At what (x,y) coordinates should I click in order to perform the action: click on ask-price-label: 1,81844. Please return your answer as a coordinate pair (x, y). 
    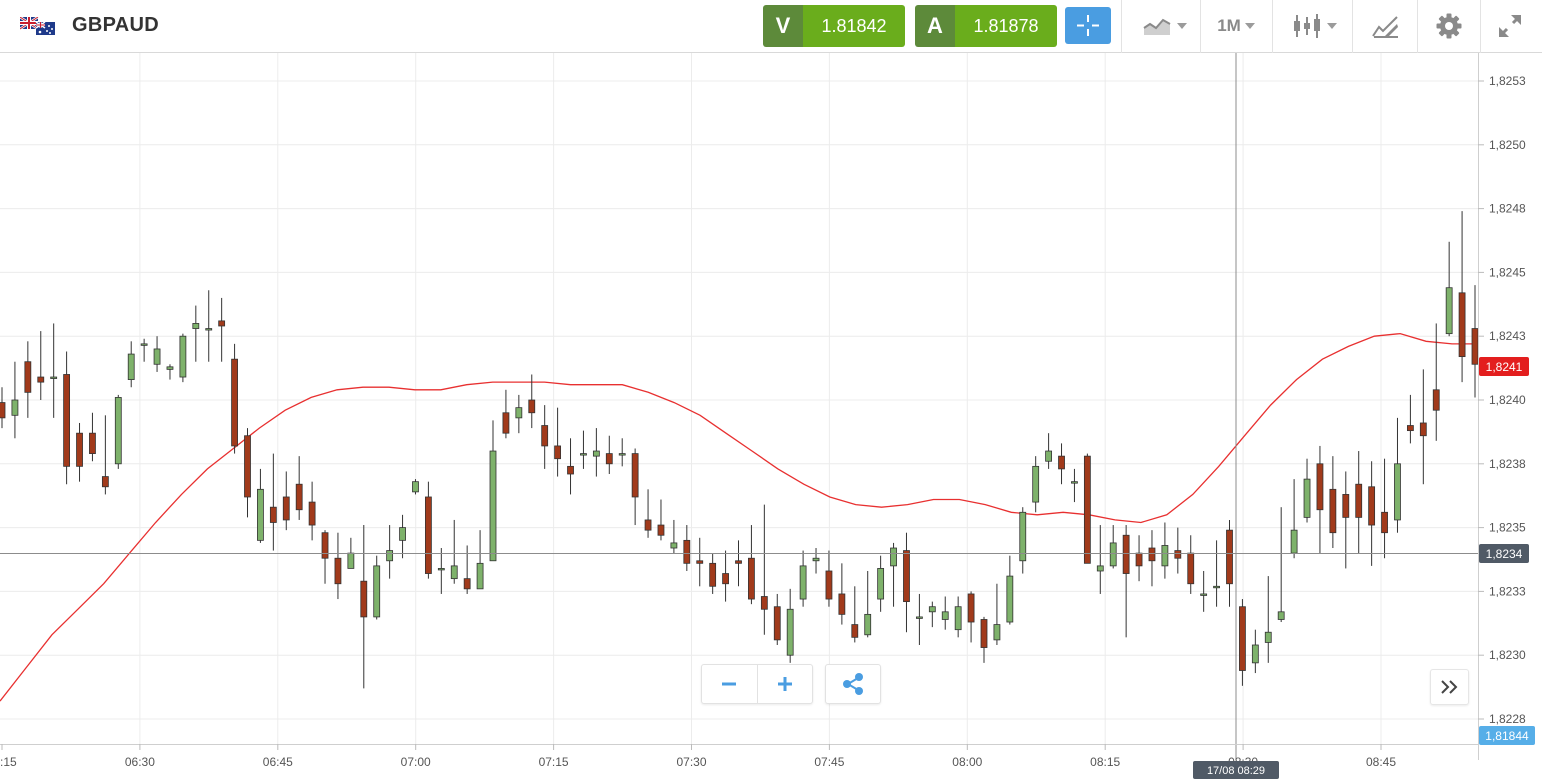
    Looking at the image, I should click on (1507, 736).